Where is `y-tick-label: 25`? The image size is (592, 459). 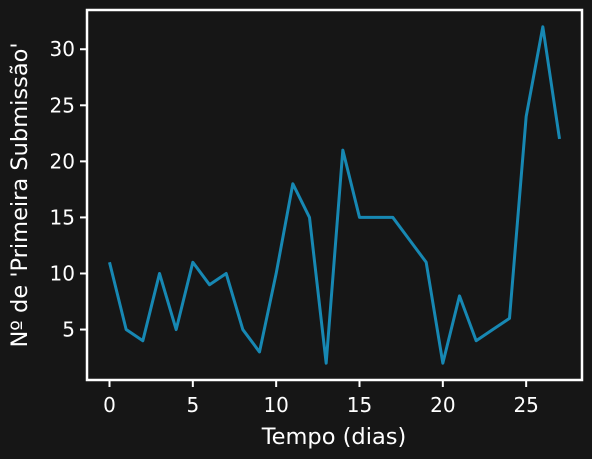
y-tick-label: 25 is located at coordinates (62, 105).